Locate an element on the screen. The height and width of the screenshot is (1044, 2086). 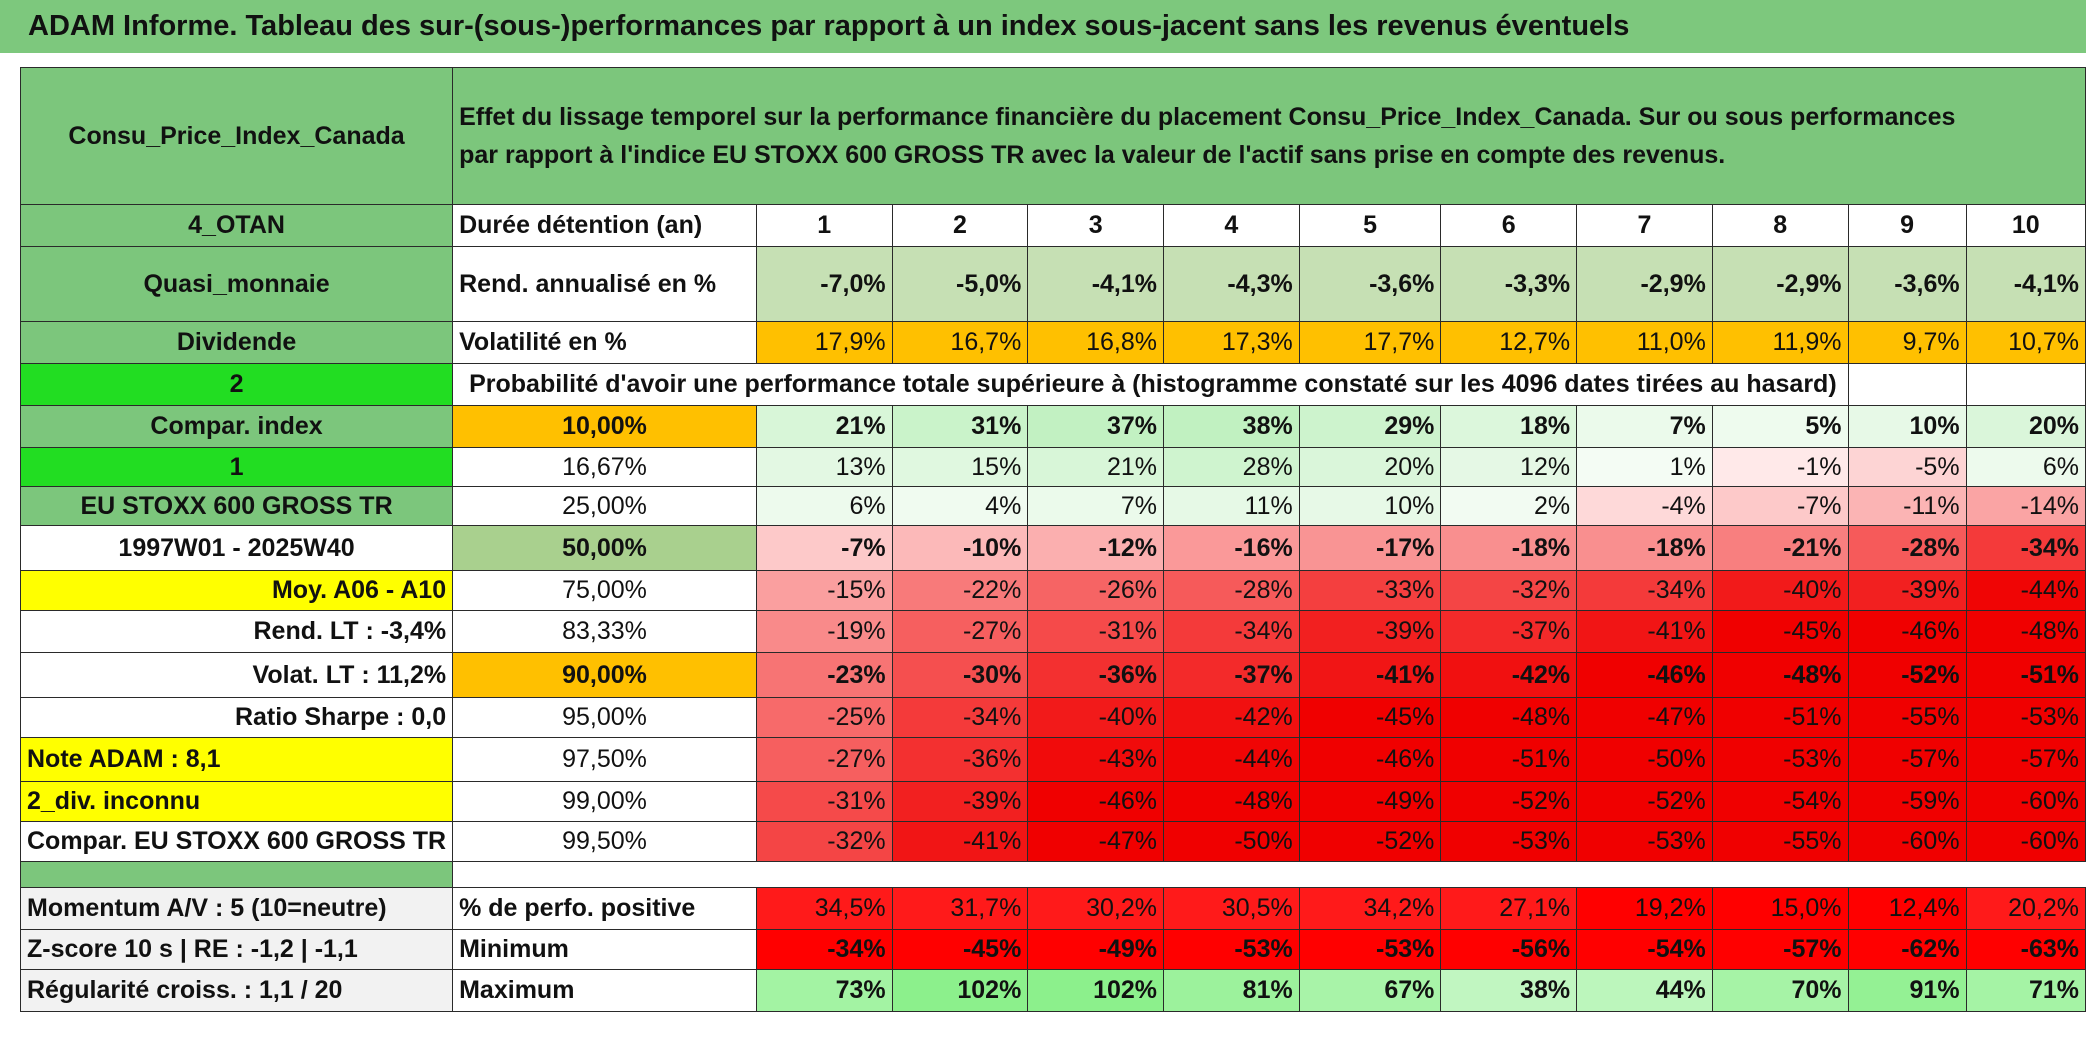
prob-cell: -37% is located at coordinates (1509, 631).